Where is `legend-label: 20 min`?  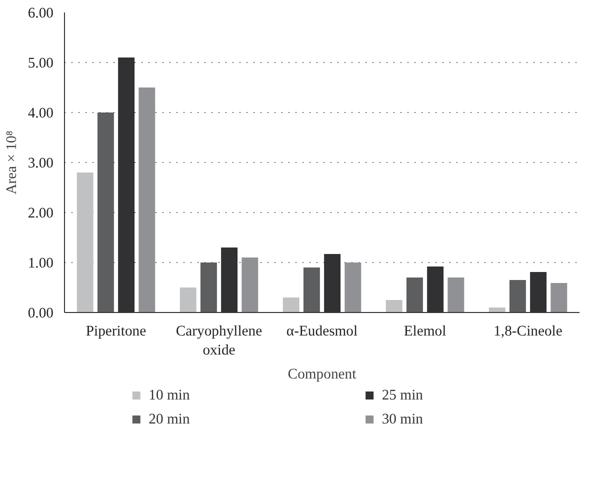
legend-label: 20 min is located at coordinates (169, 420).